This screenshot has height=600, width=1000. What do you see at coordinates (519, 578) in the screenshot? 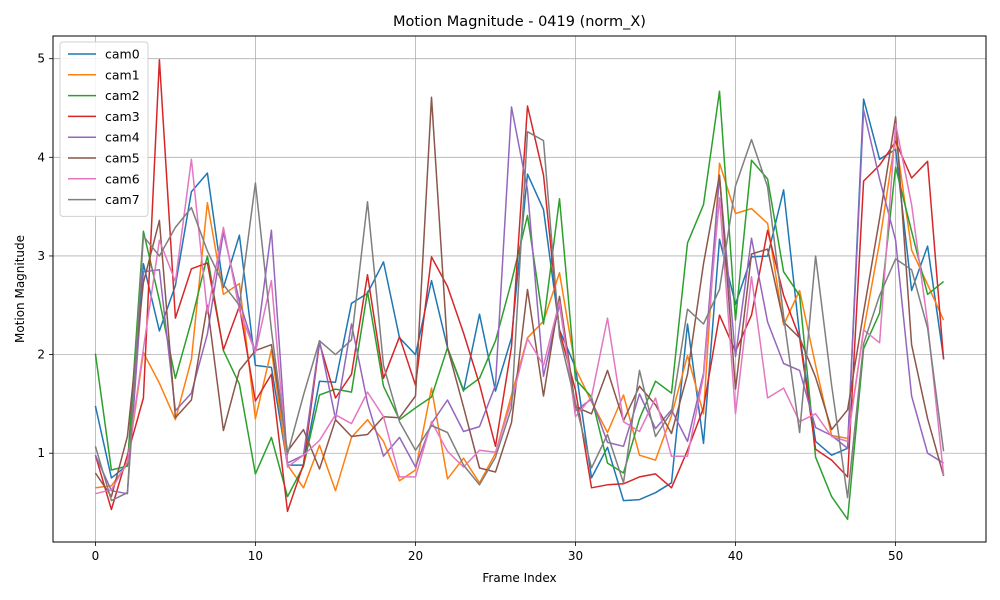
I see `x-axis-label: Frame Index` at bounding box center [519, 578].